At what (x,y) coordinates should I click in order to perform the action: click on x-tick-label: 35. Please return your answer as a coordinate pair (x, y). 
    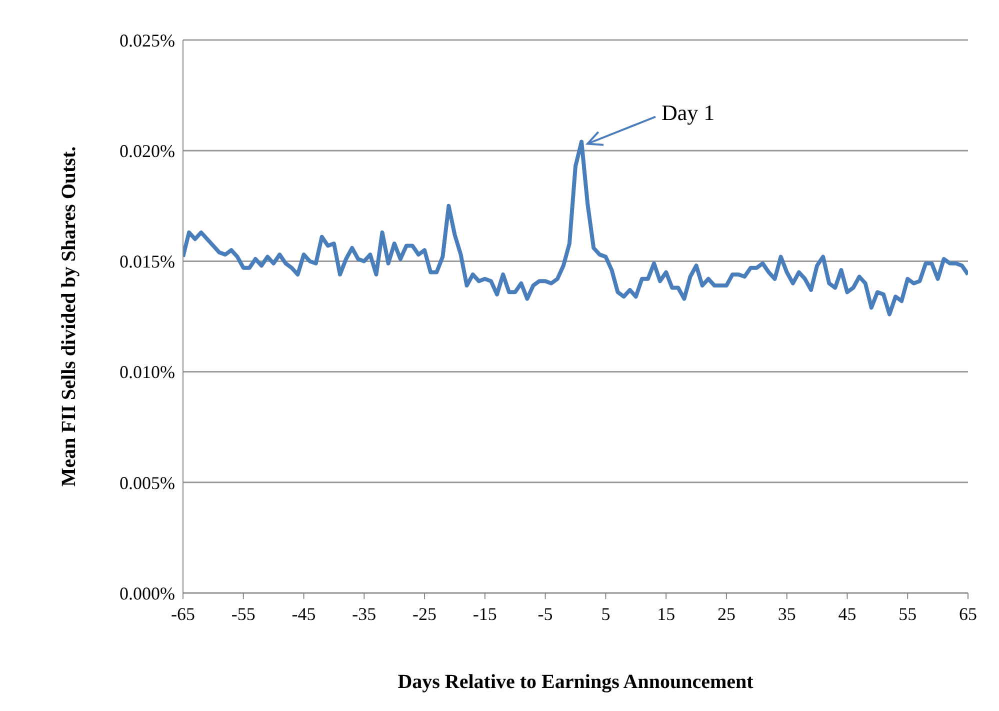
    Looking at the image, I should click on (787, 614).